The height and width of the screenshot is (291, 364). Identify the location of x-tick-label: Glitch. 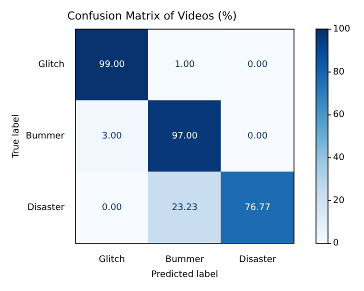
(111, 260).